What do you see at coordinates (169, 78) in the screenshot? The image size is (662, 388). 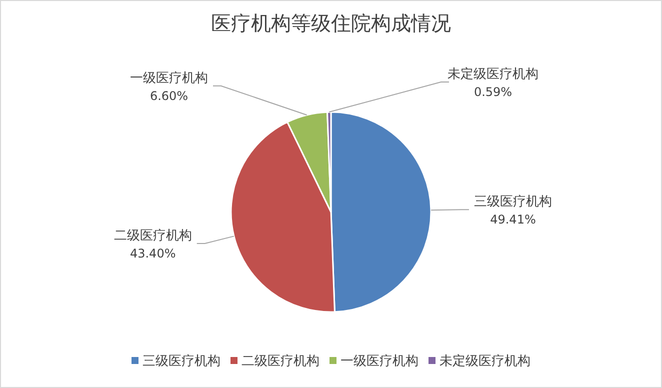 I see `slice-label: 一级医疗机构` at bounding box center [169, 78].